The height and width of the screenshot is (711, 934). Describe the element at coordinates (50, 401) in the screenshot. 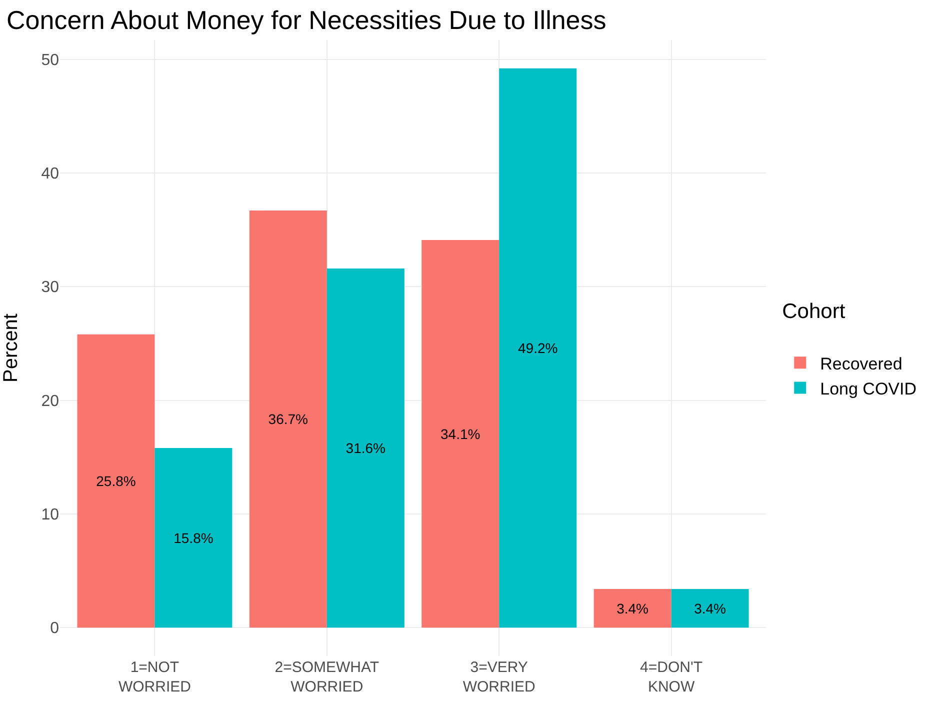

I see `y-tick-label: 20` at that location.